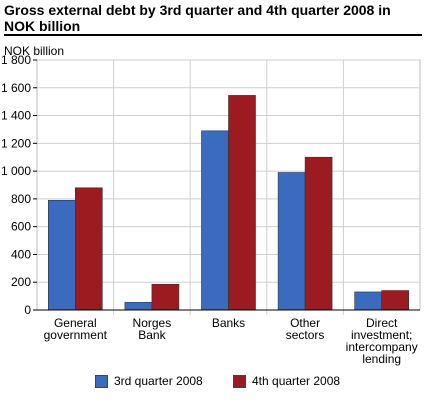 Image resolution: width=426 pixels, height=402 pixels. What do you see at coordinates (381, 335) in the screenshot?
I see `x-tick-label: investment;` at bounding box center [381, 335].